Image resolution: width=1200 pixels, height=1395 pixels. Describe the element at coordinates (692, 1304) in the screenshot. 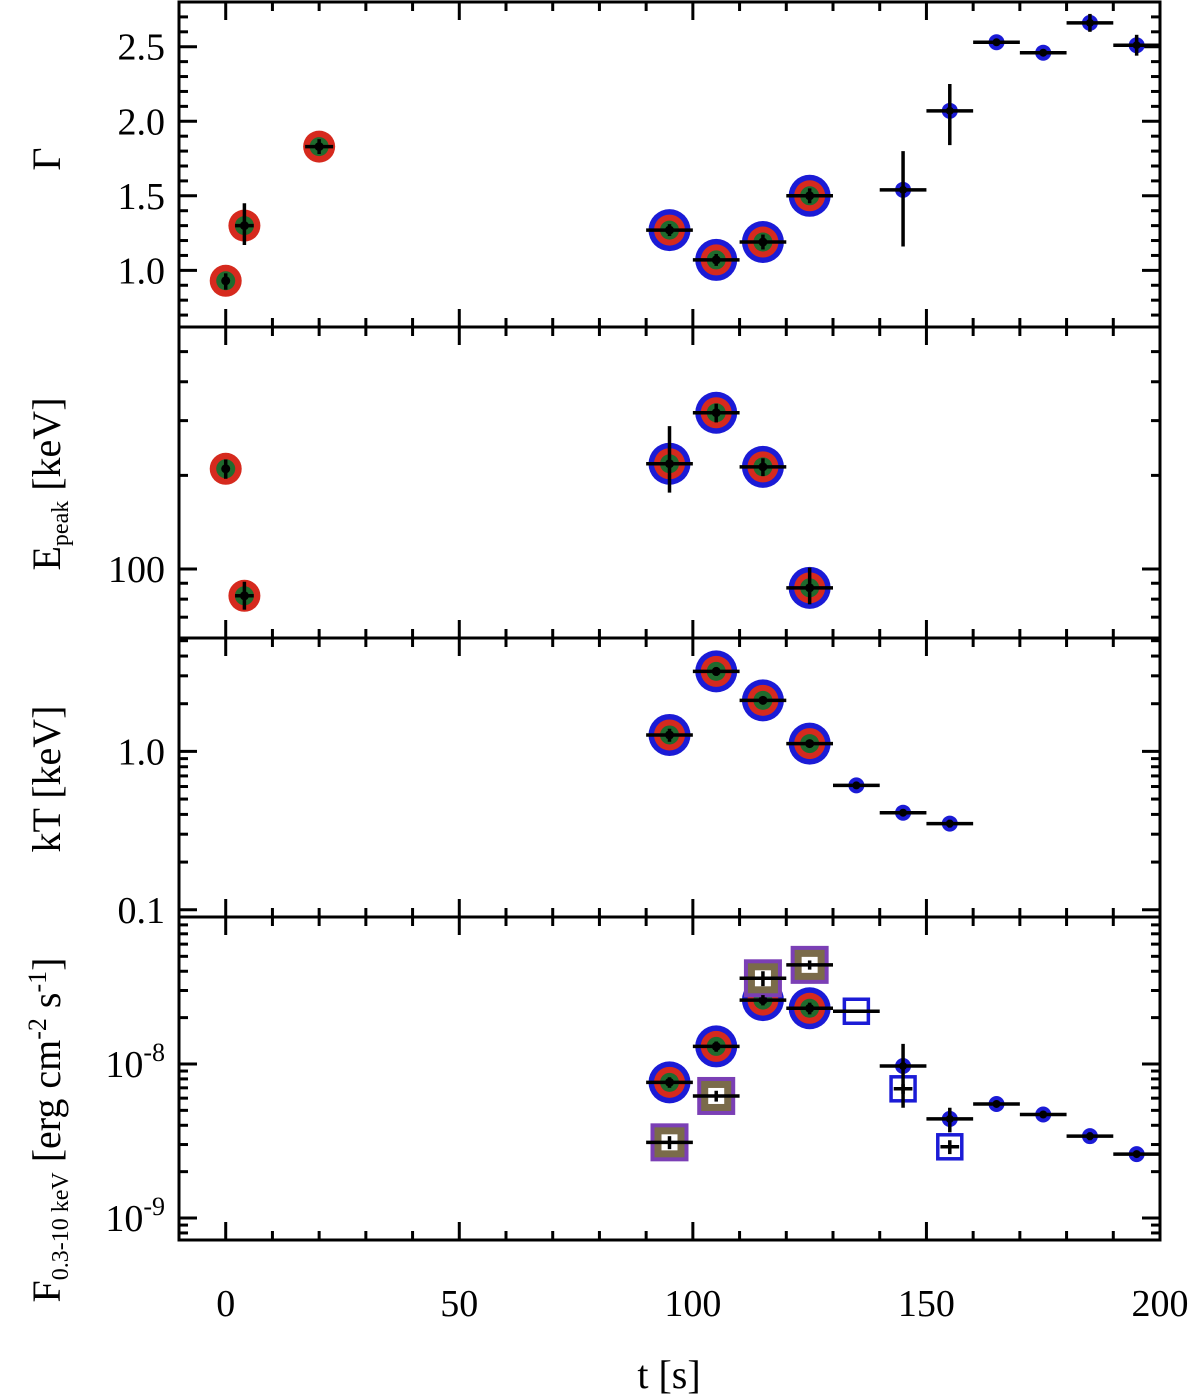

I see `x-tick-label: 100` at that location.